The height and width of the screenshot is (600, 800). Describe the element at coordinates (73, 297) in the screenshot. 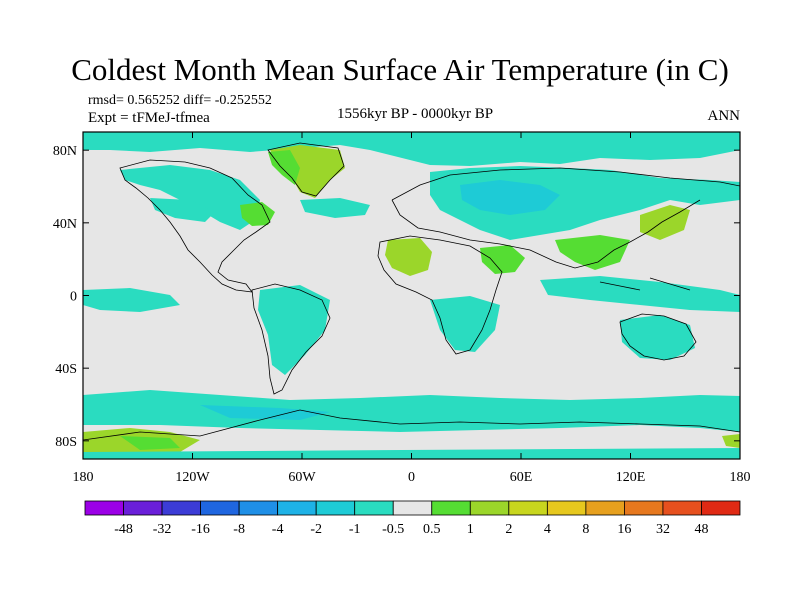

I see `lat-tick-label: 0` at that location.